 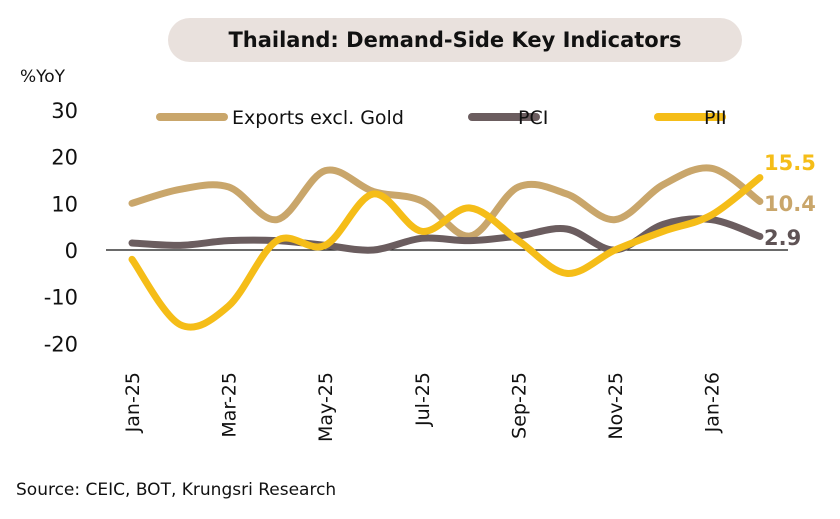 I want to click on y-tick-label: 30, so click(x=64, y=111).